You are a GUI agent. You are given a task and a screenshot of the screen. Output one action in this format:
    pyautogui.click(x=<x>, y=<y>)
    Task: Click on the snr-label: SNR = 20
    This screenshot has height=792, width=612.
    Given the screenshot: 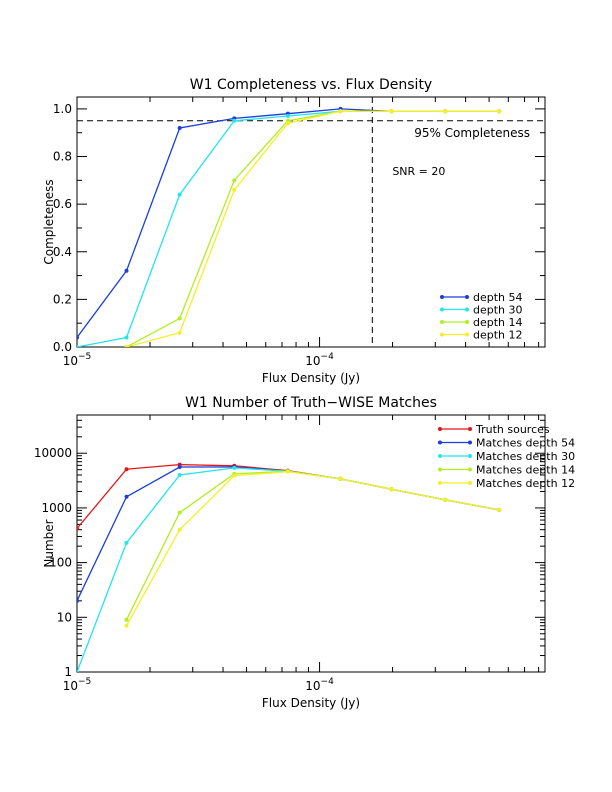 What is the action you would take?
    pyautogui.click(x=418, y=171)
    